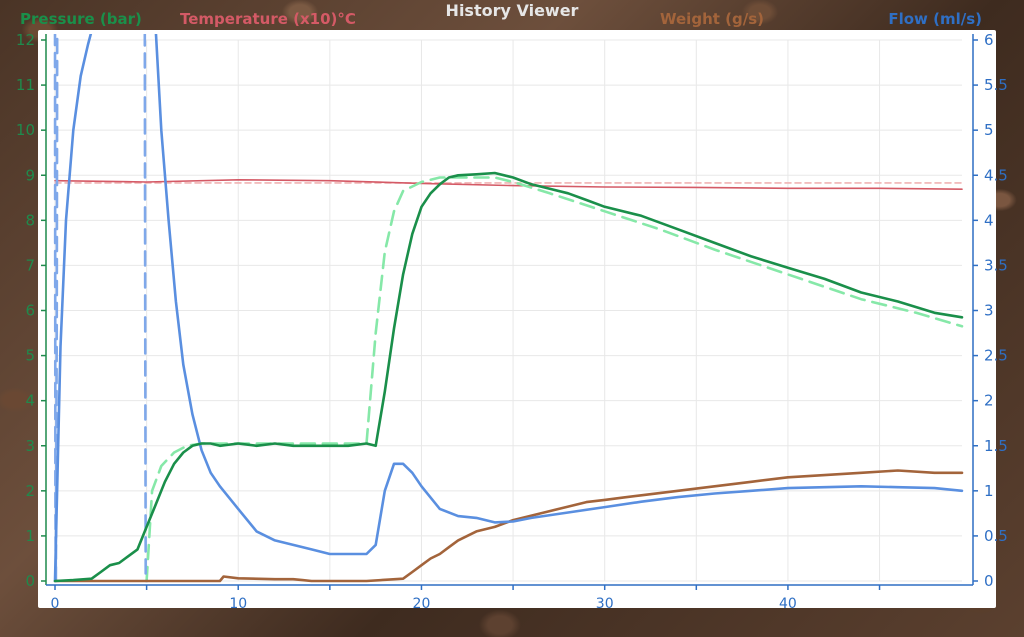  What do you see at coordinates (989, 40) in the screenshot?
I see `y-right-tick-label: 6` at bounding box center [989, 40].